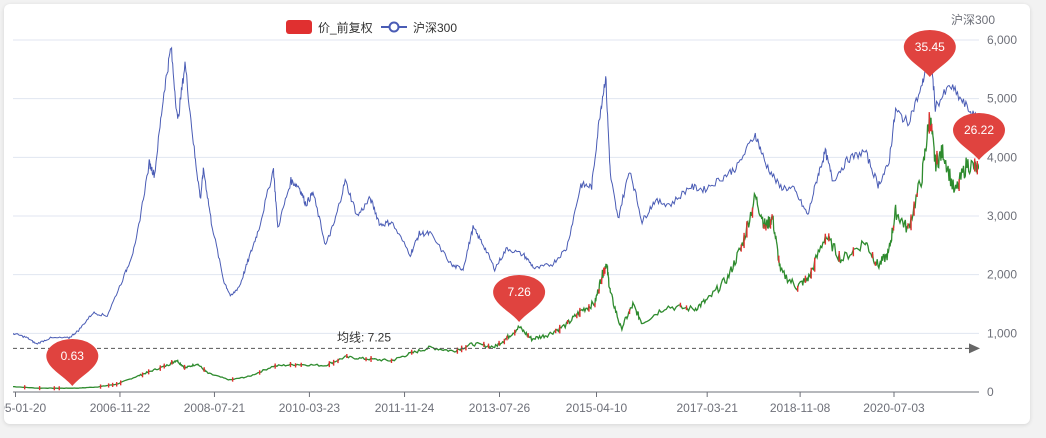  Describe the element at coordinates (1002, 333) in the screenshot. I see `y-tick-label: 1,000` at that location.